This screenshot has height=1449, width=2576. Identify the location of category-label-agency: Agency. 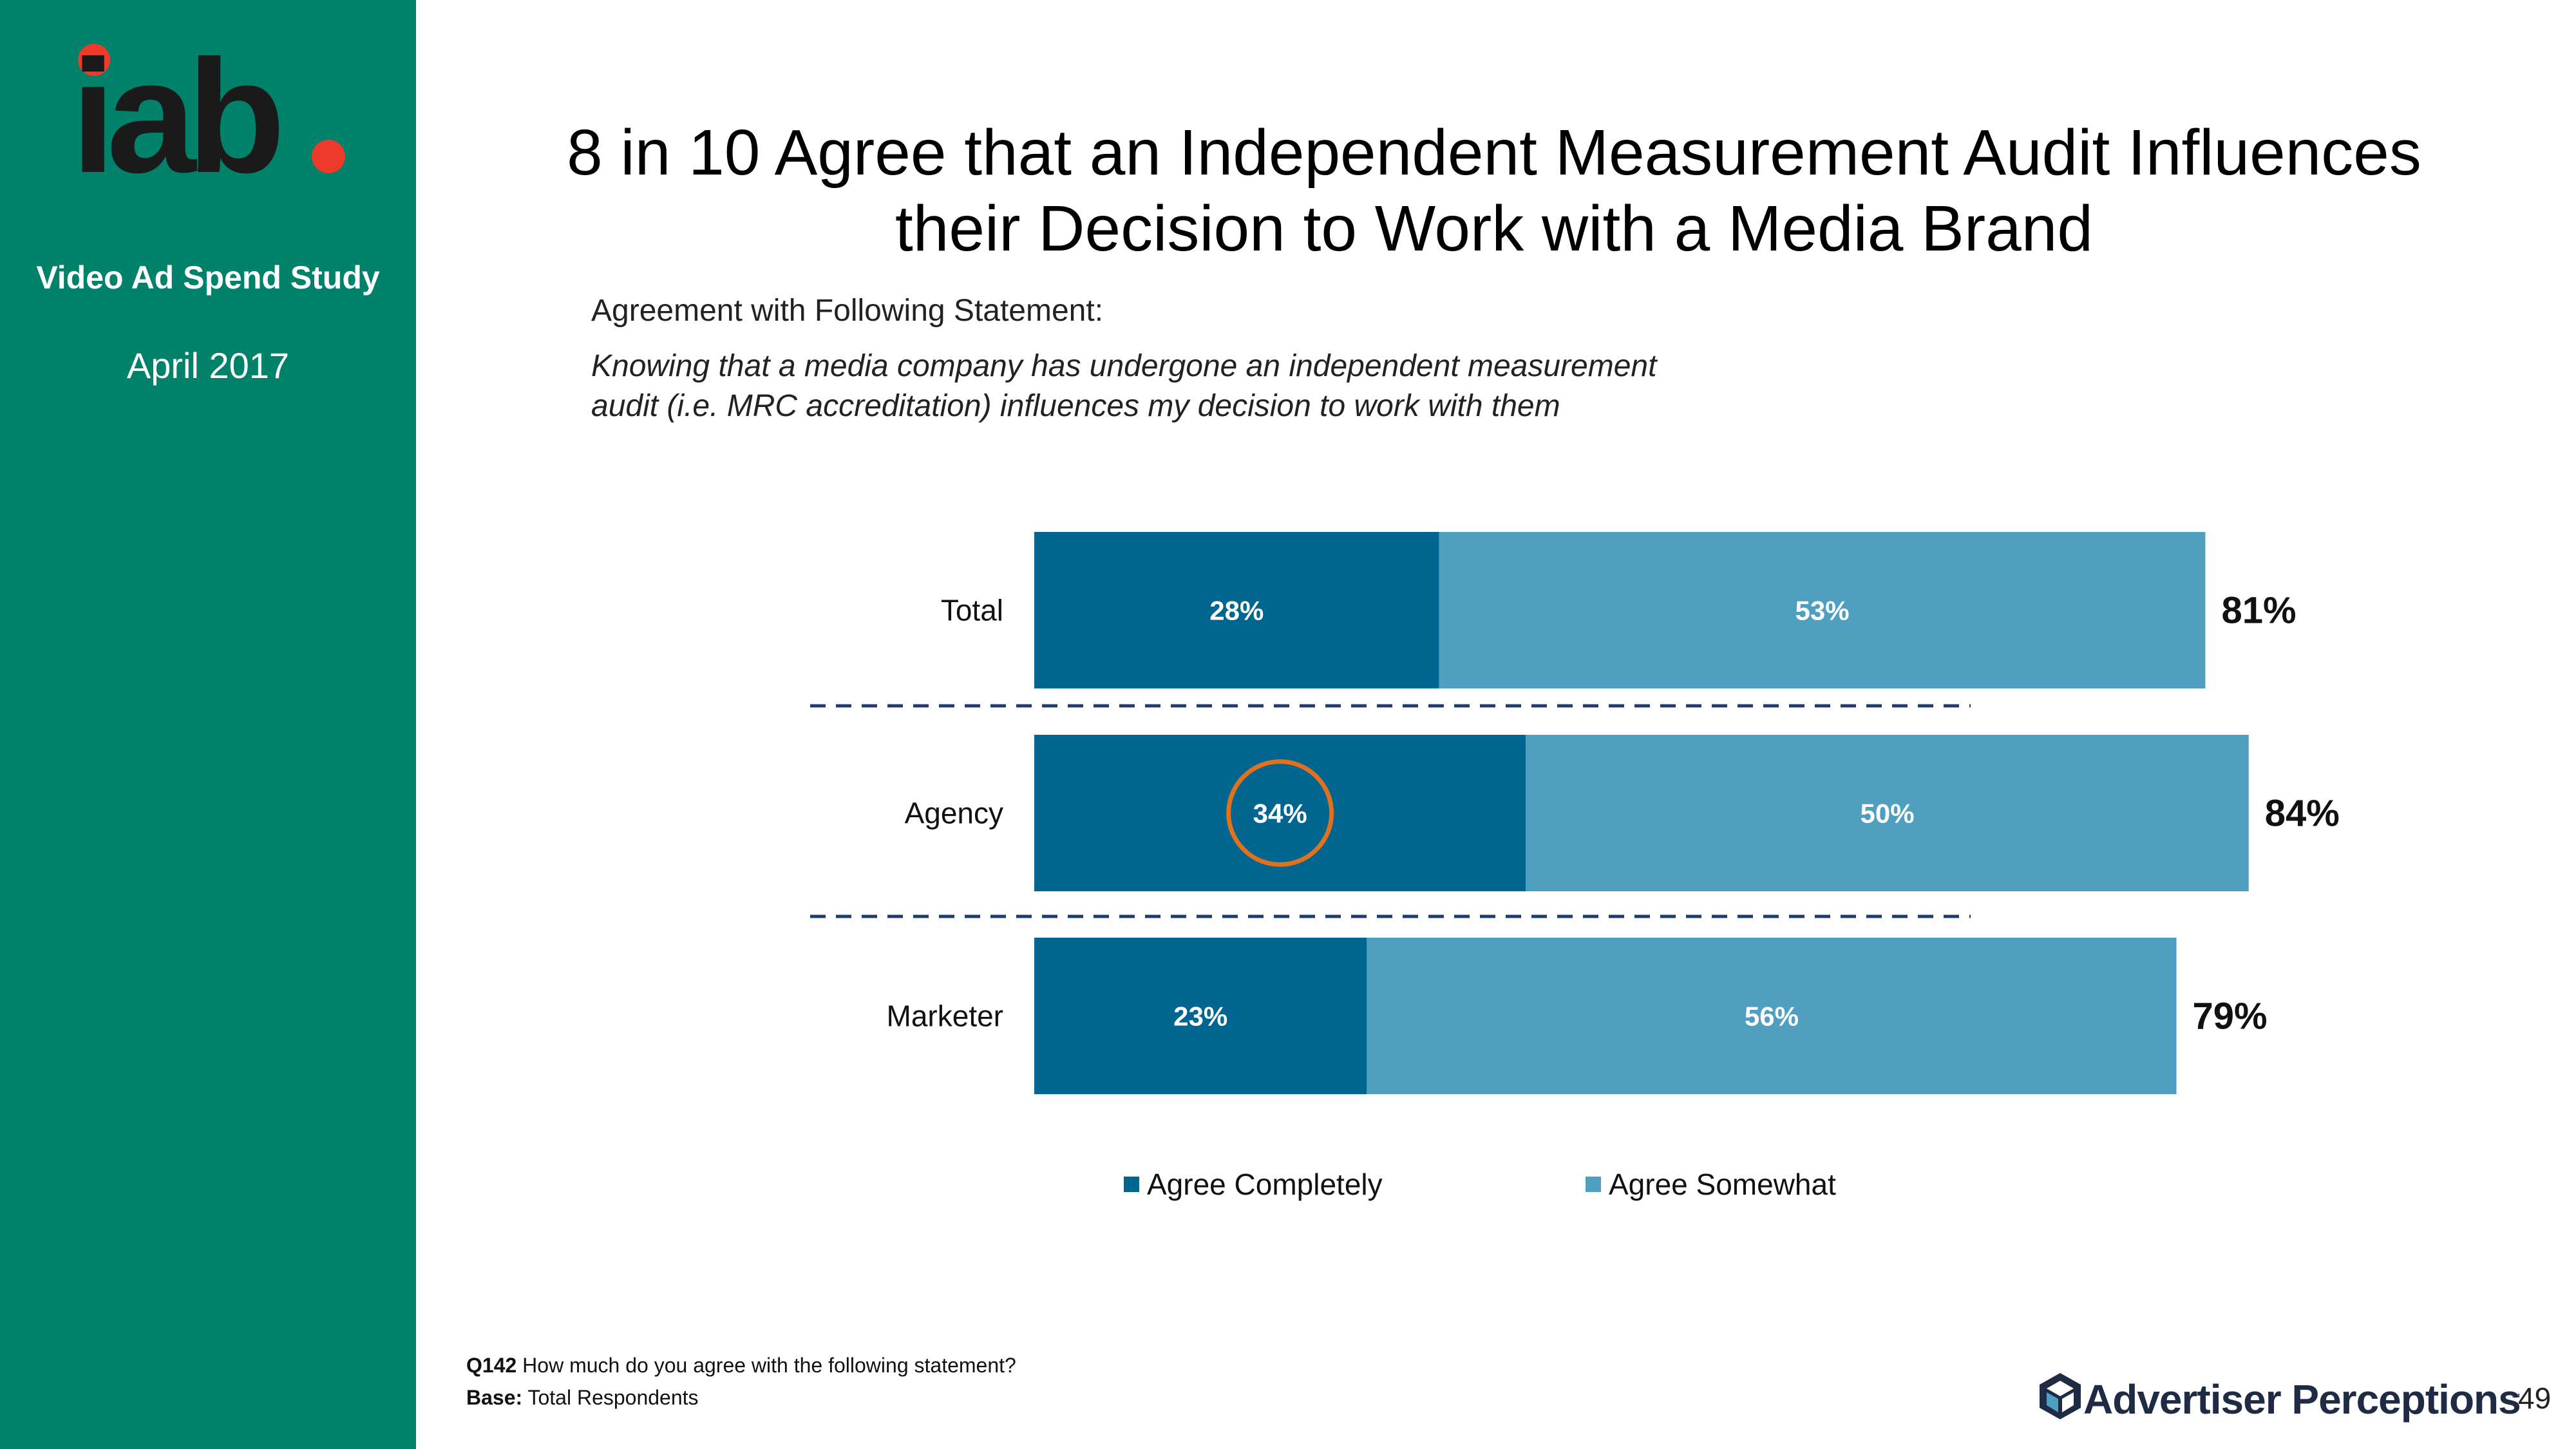
(954, 813).